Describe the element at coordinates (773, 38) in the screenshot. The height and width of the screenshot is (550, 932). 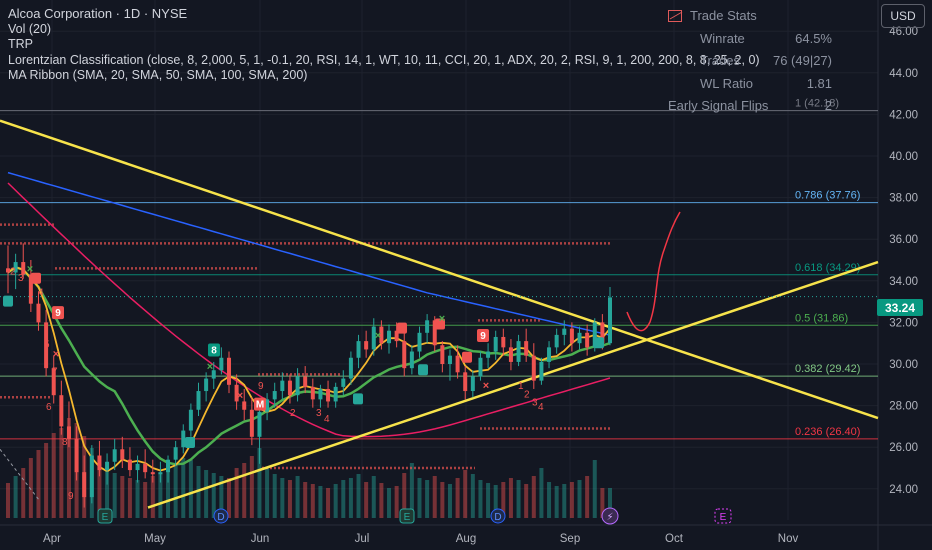
I see `stat-row: Winrate 64.5%` at that location.